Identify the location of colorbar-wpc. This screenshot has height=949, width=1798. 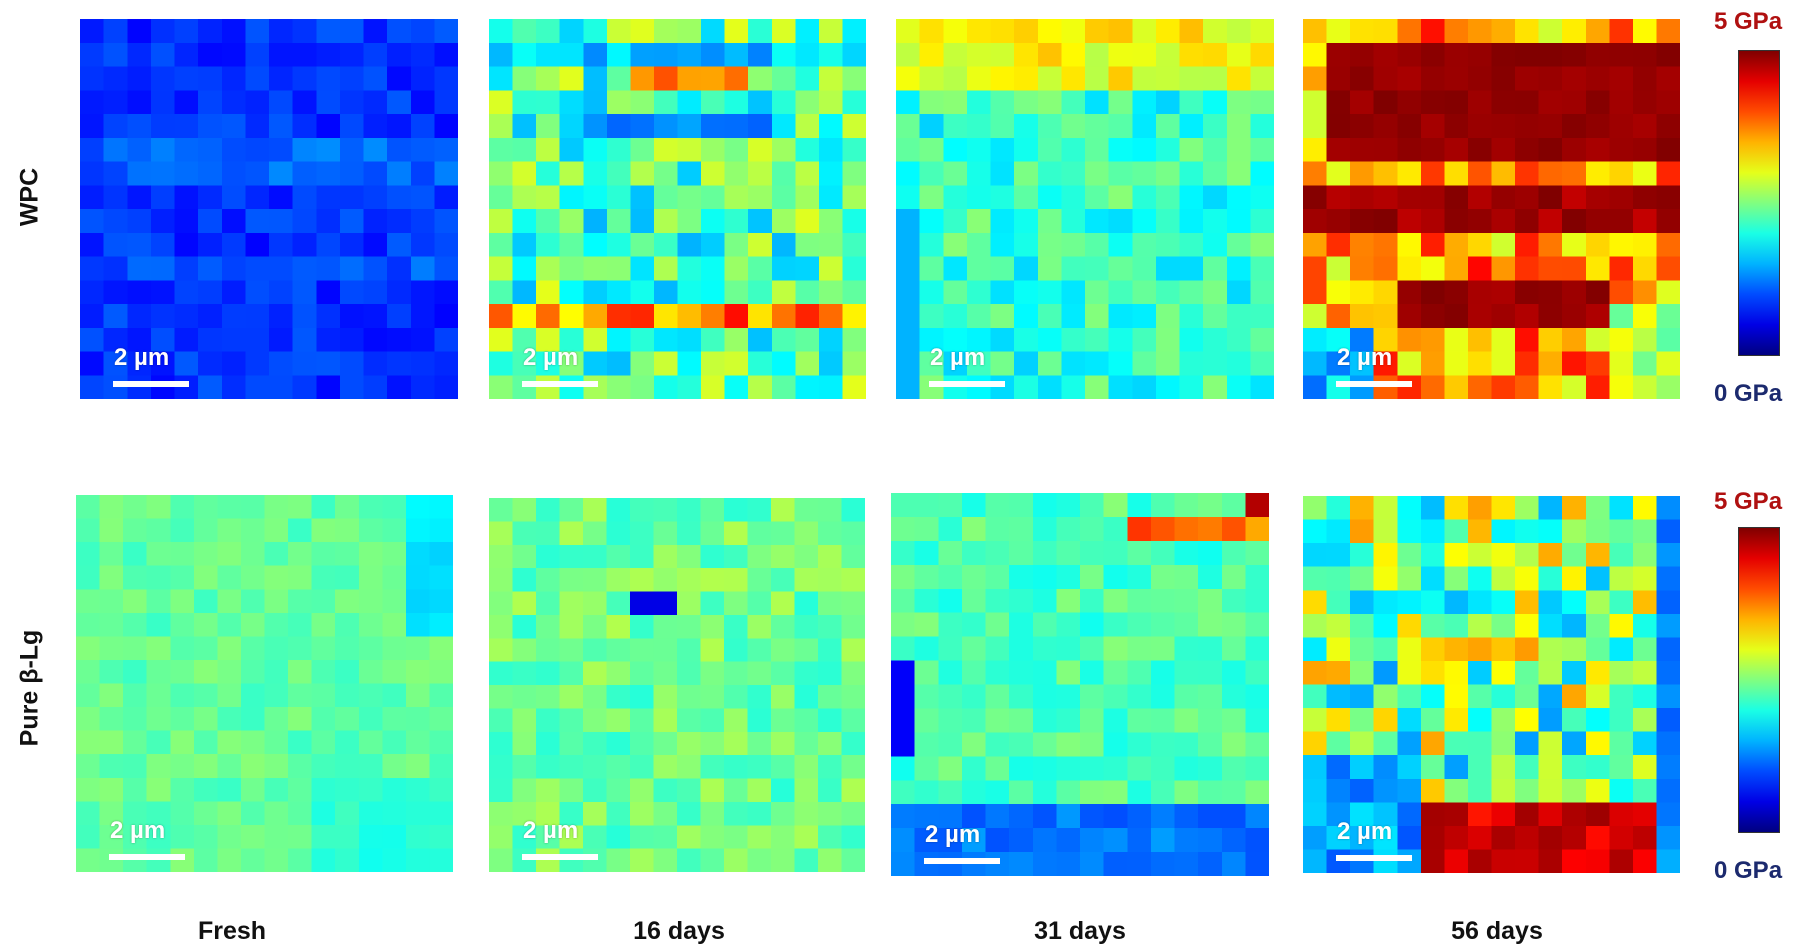
(1759, 203).